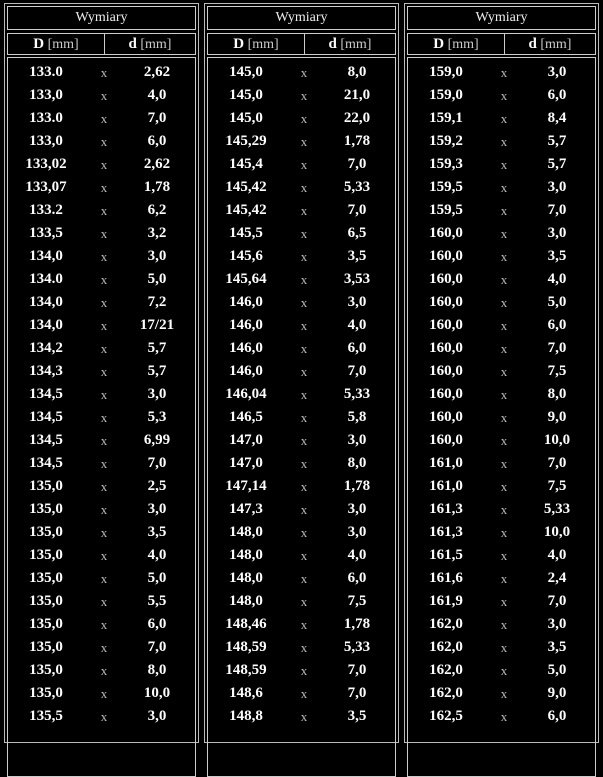  Describe the element at coordinates (557, 279) in the screenshot. I see `cross-section-value: 4,0` at that location.